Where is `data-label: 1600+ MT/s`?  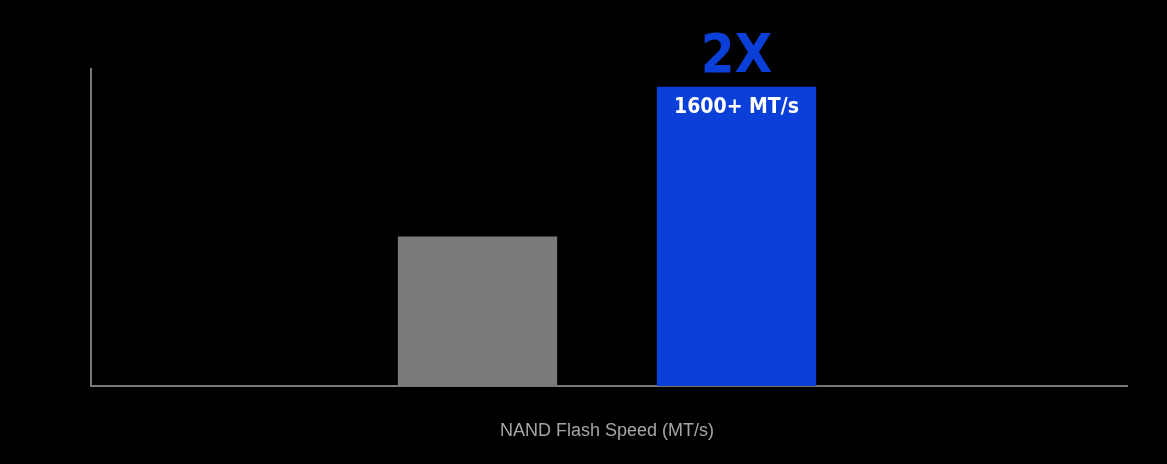 data-label: 1600+ MT/s is located at coordinates (736, 105).